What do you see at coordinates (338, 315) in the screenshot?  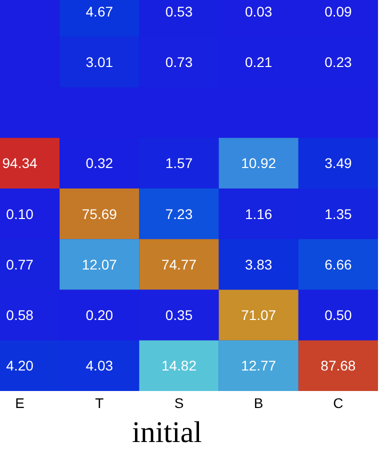 I see `data-label: 0.50` at bounding box center [338, 315].